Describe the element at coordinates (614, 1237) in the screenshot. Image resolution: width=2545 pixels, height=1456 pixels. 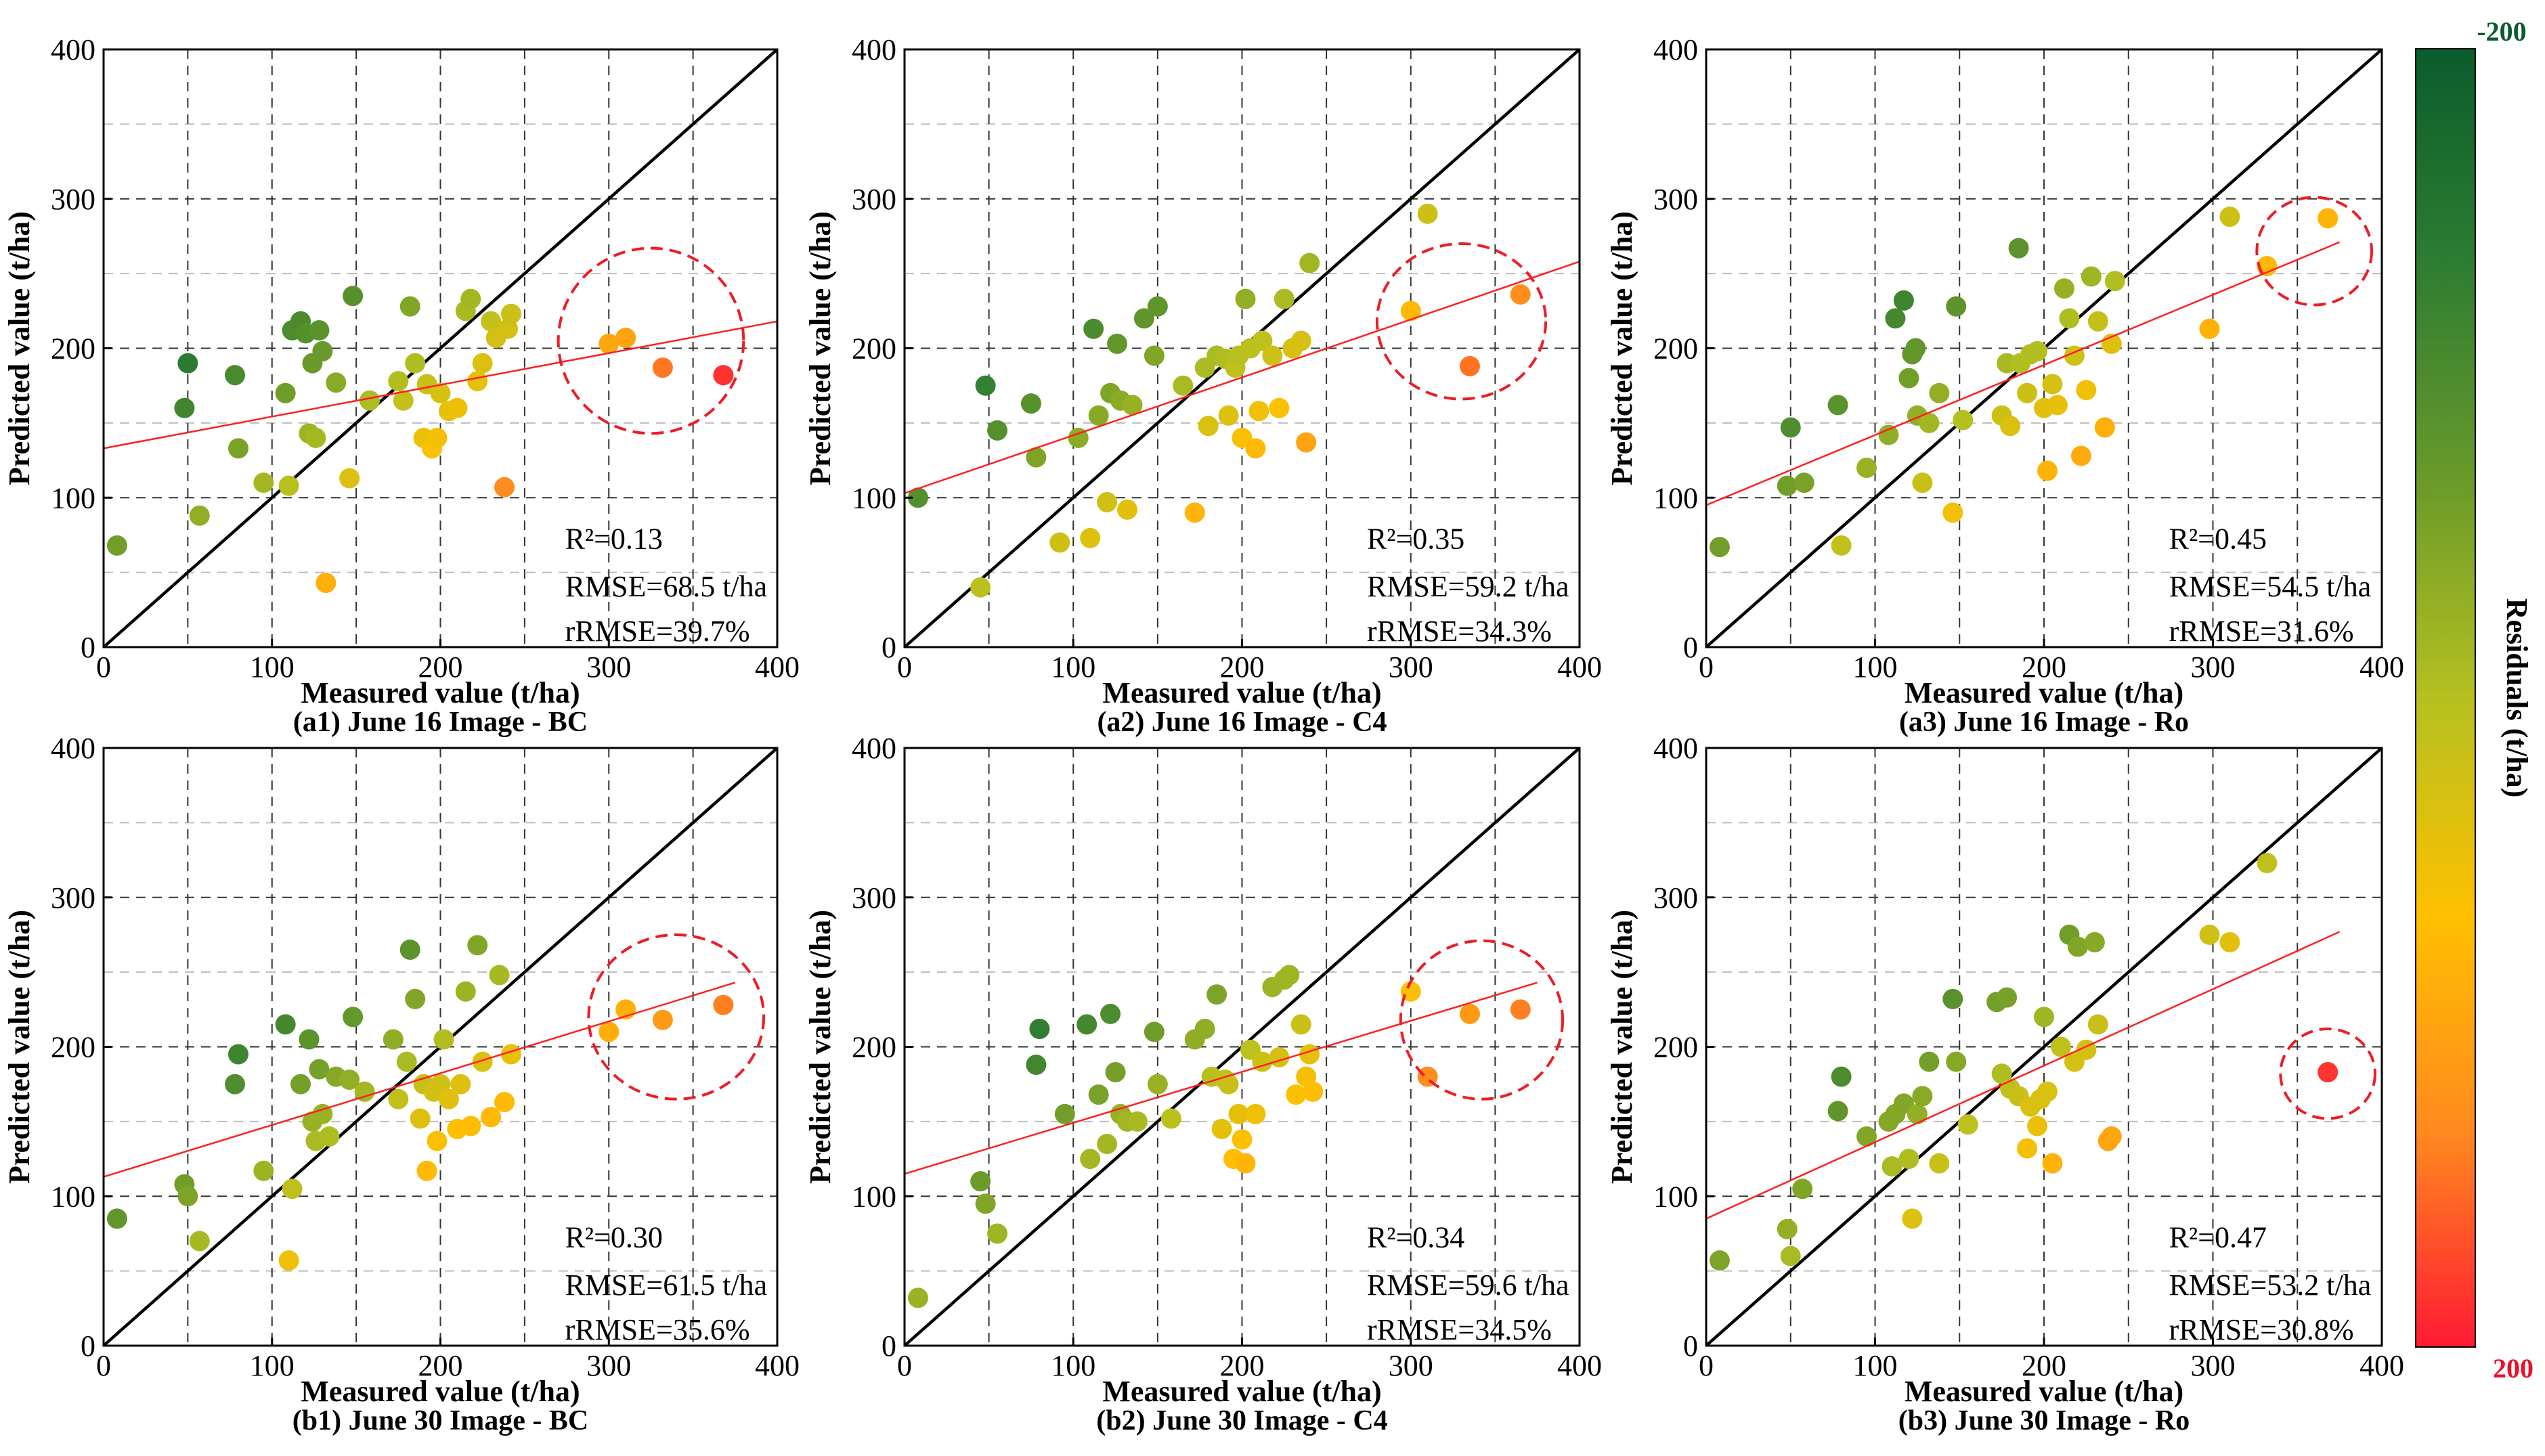
I see `r-squared-label: R²=0.30` at that location.